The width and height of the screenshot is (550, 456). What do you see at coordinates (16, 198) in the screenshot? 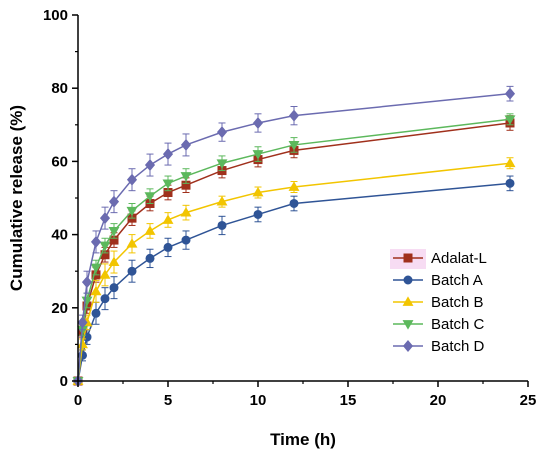
I see `y-axis-title: Cumulative release (%)` at bounding box center [16, 198].